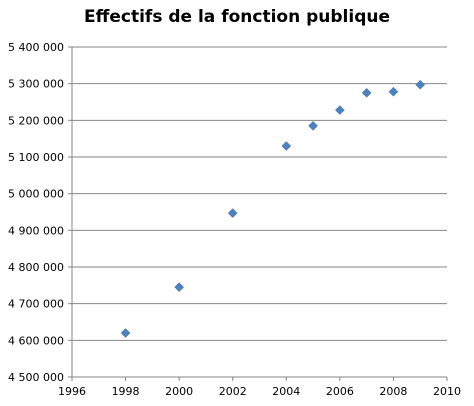 Image resolution: width=474 pixels, height=406 pixels. I want to click on chart-title: Effectifs de la fonction publique, so click(237, 17).